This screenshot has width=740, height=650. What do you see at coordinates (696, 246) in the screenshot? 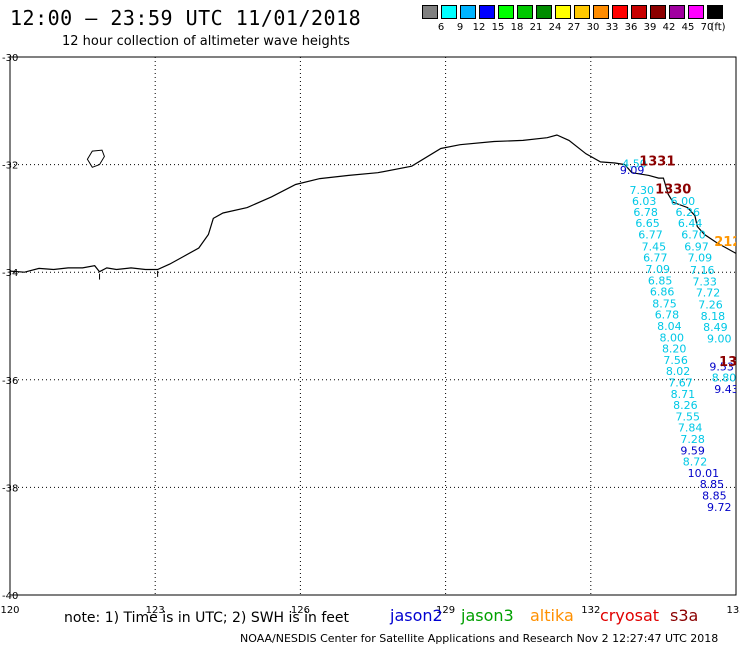
I see `wave-height-label: 6.97` at bounding box center [696, 246].